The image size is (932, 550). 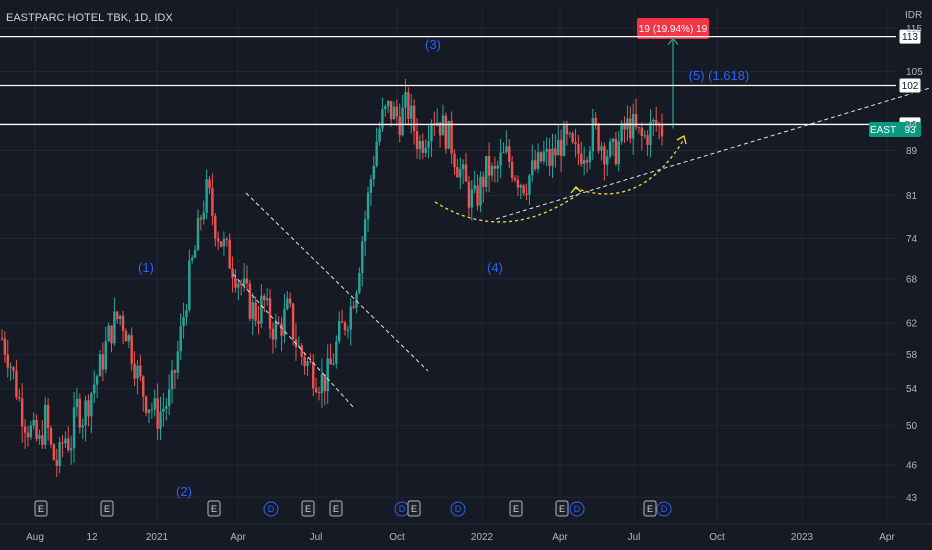 I want to click on y-tick-label: 89, so click(x=912, y=151).